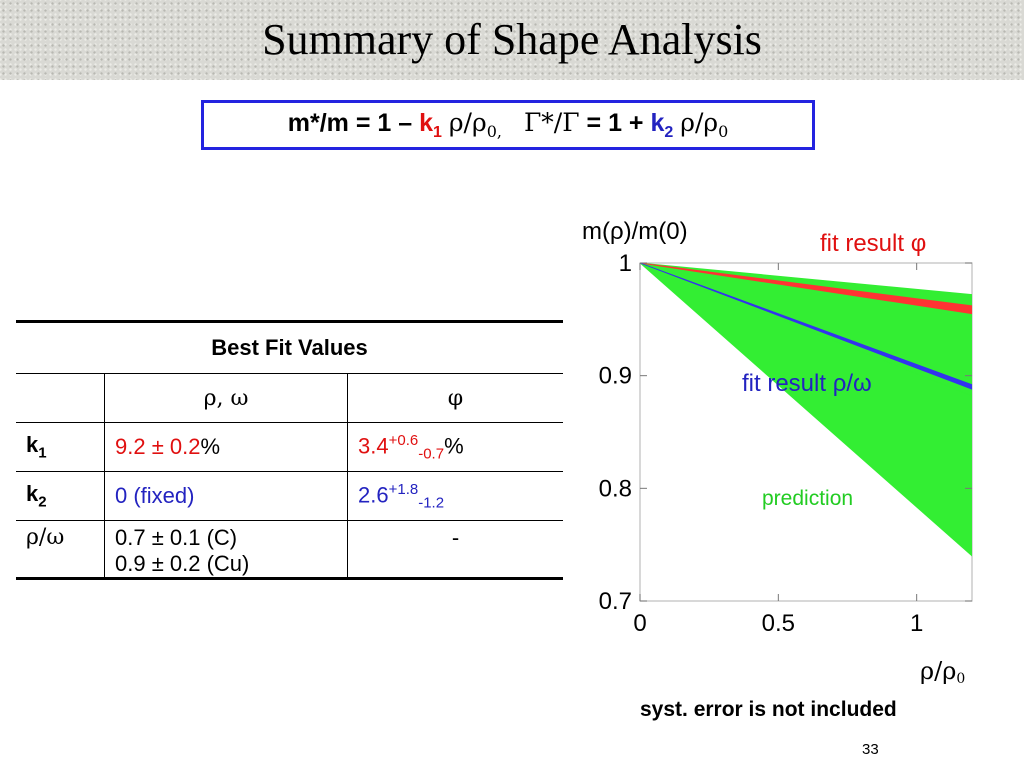 The width and height of the screenshot is (1024, 768). I want to click on cell-phi: 2.6+1.8-1.2, so click(455, 496).